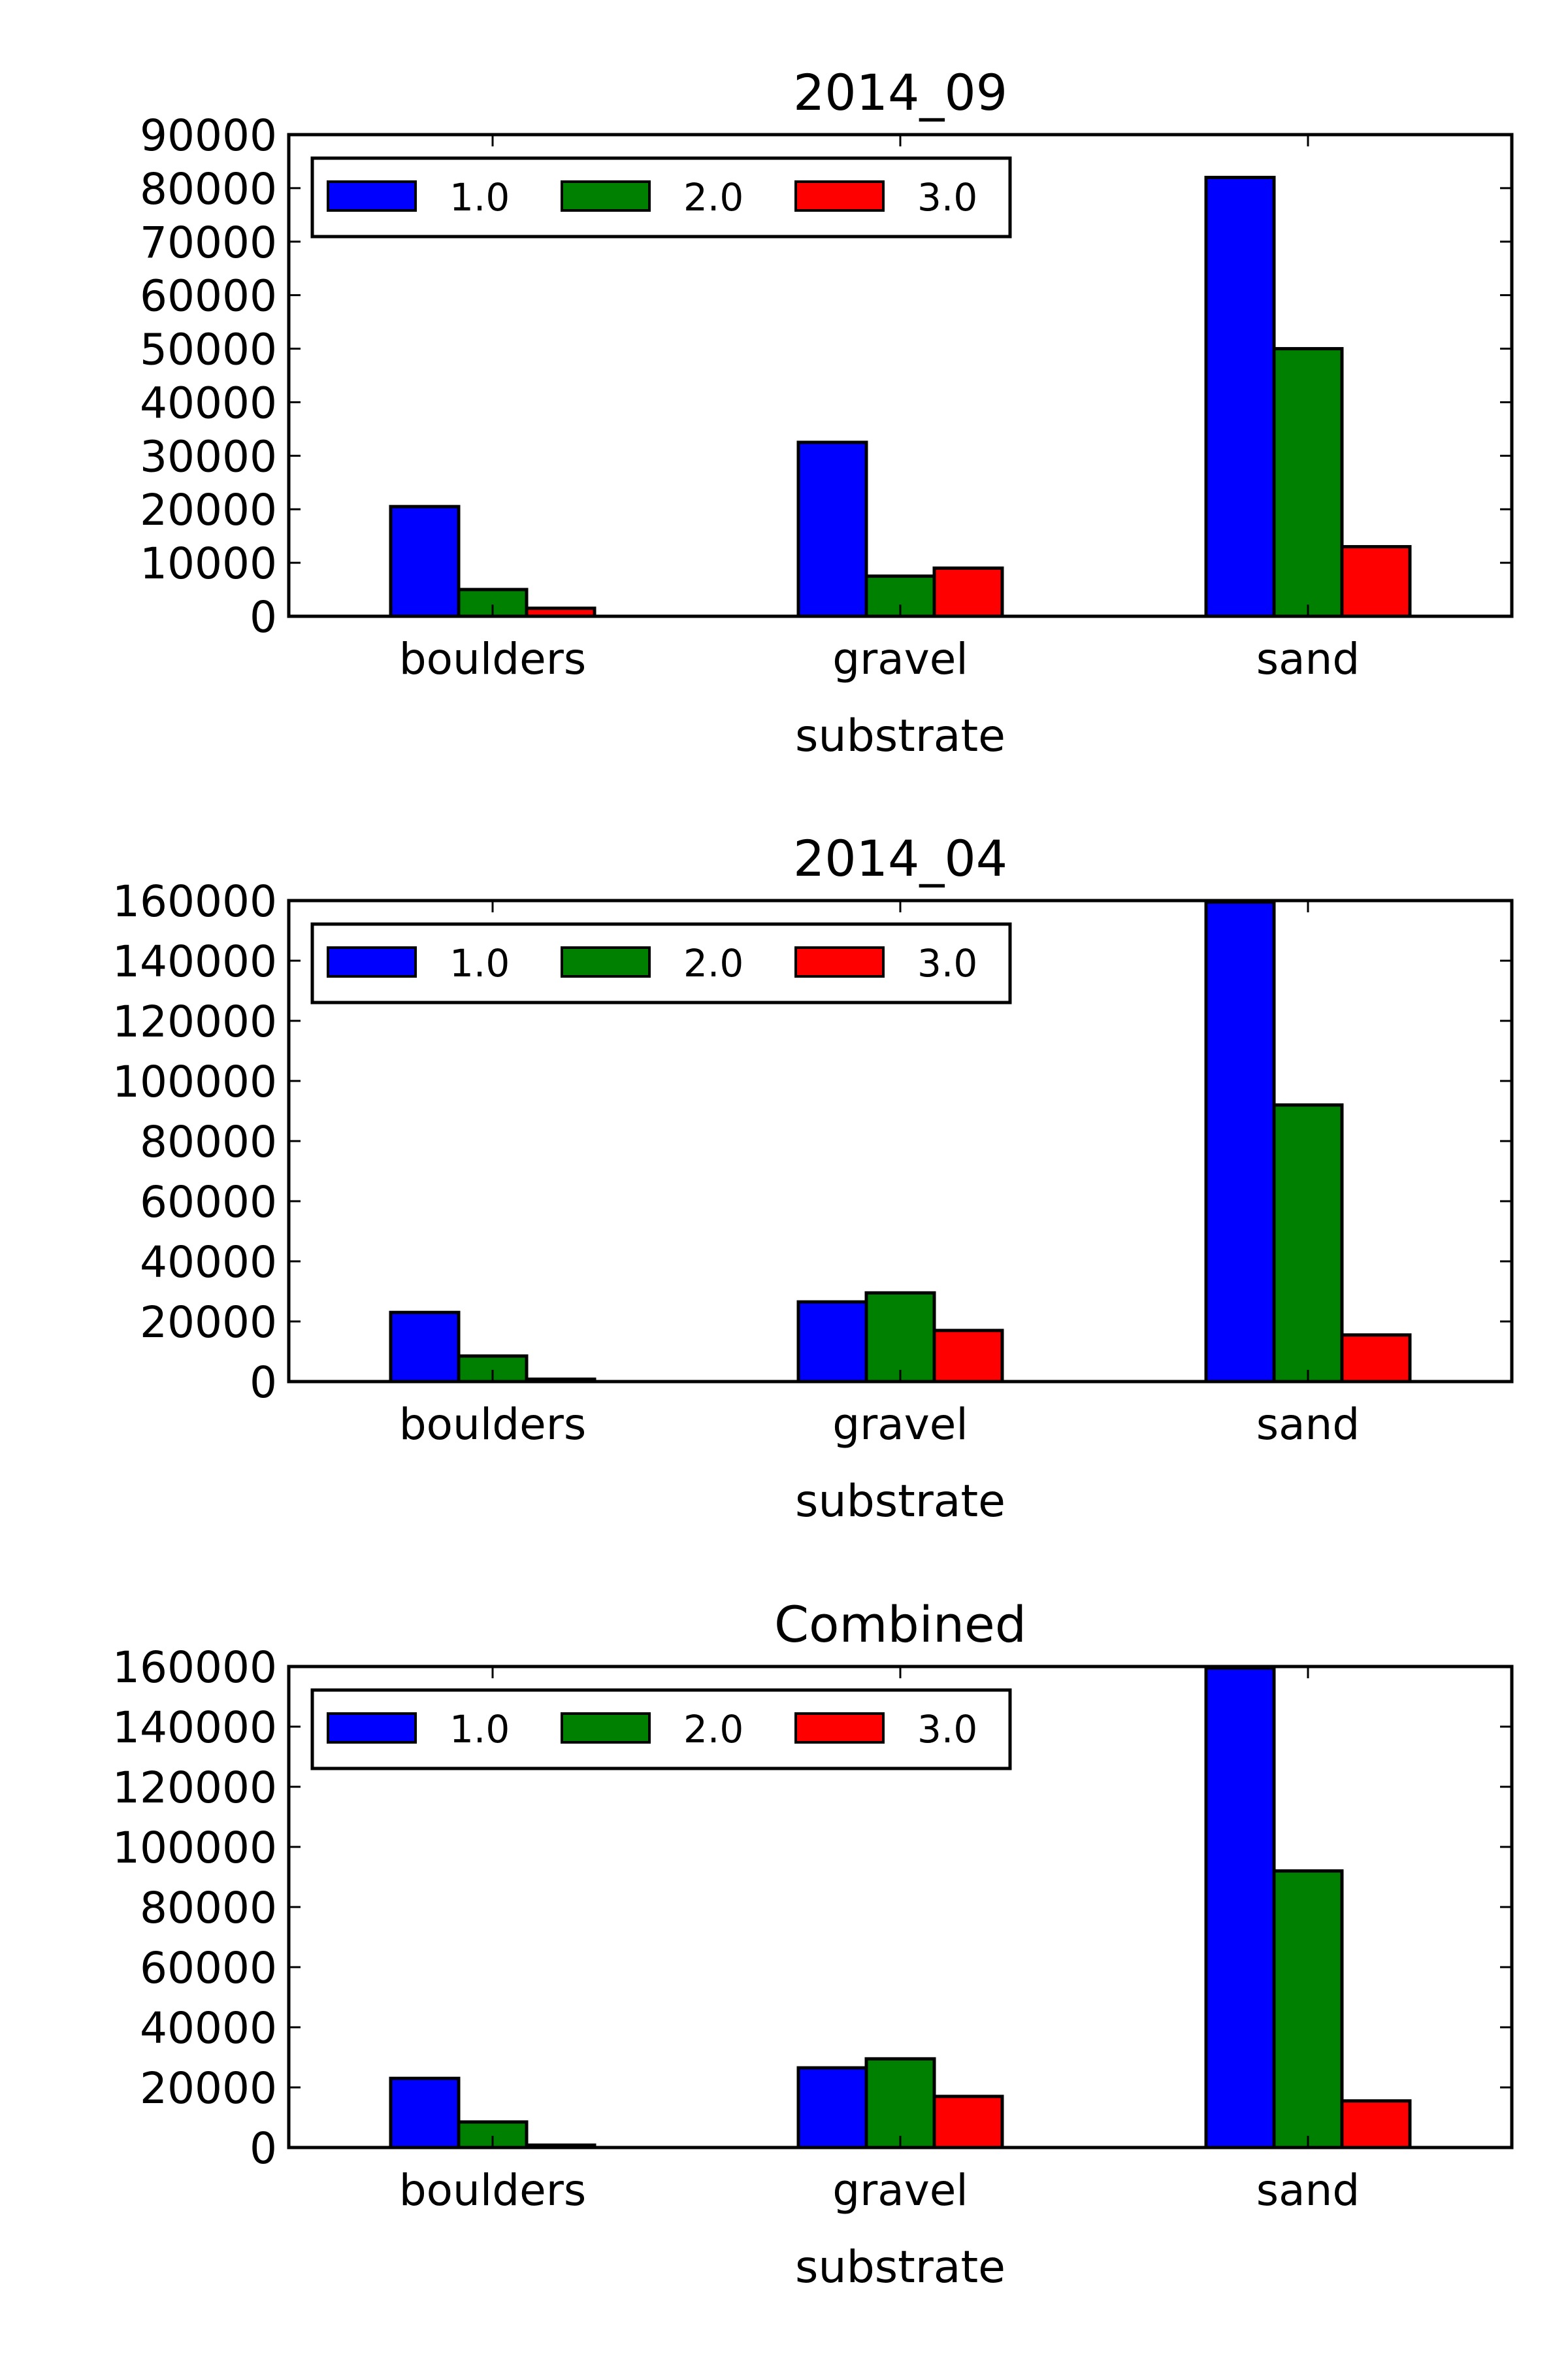 The height and width of the screenshot is (2356, 1568). What do you see at coordinates (208, 243) in the screenshot?
I see `y-tick-label: 70000` at bounding box center [208, 243].